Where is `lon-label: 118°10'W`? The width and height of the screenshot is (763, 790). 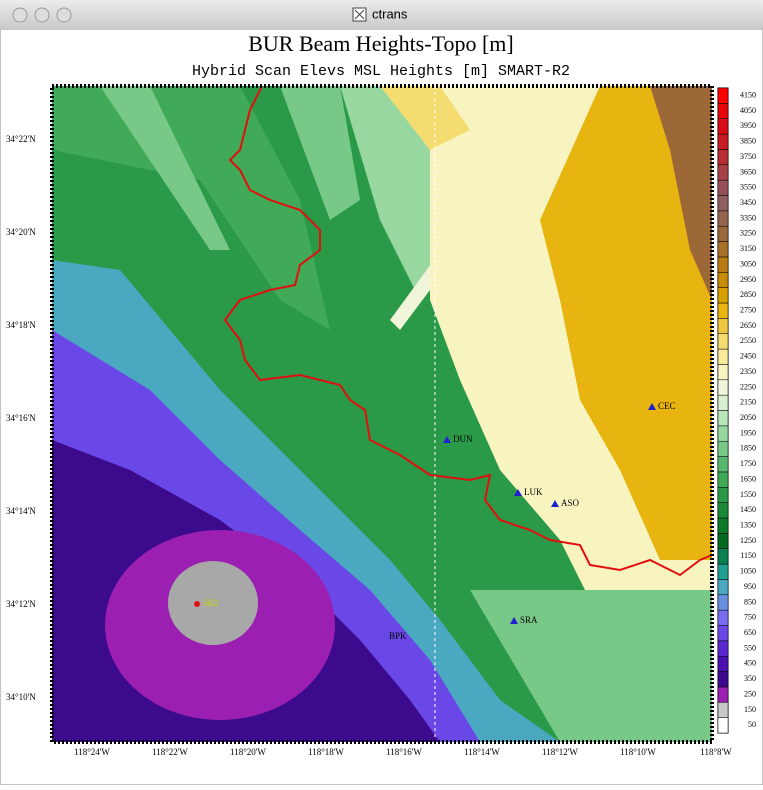 lon-label: 118°10'W is located at coordinates (638, 752).